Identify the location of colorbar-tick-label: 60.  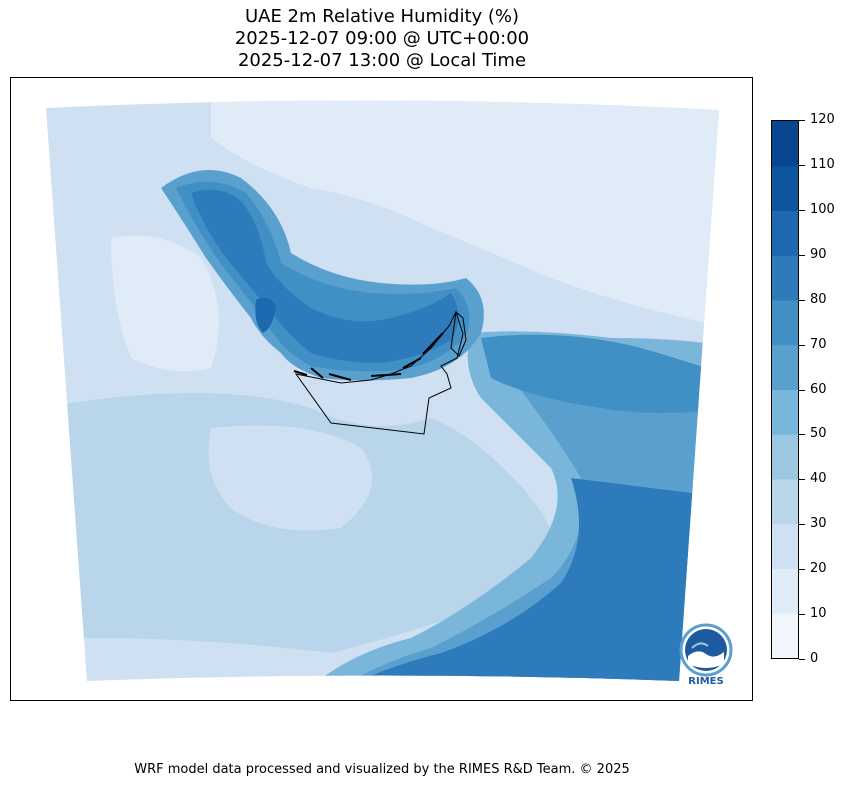
(818, 389).